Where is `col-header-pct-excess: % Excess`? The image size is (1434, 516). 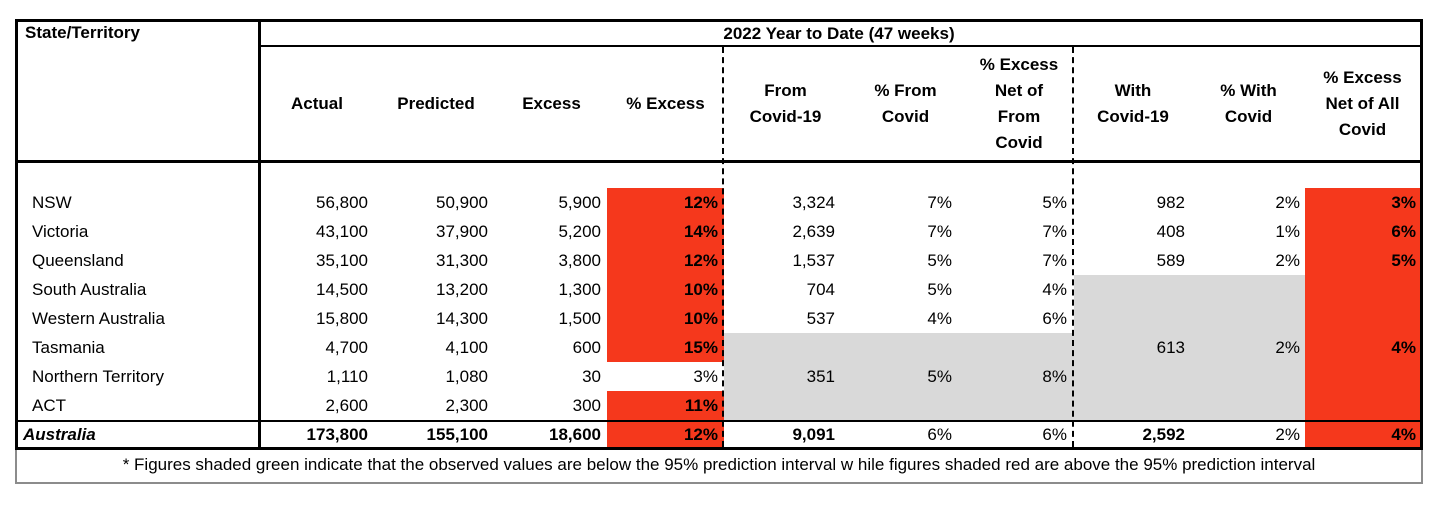
col-header-pct-excess: % Excess is located at coordinates (665, 105).